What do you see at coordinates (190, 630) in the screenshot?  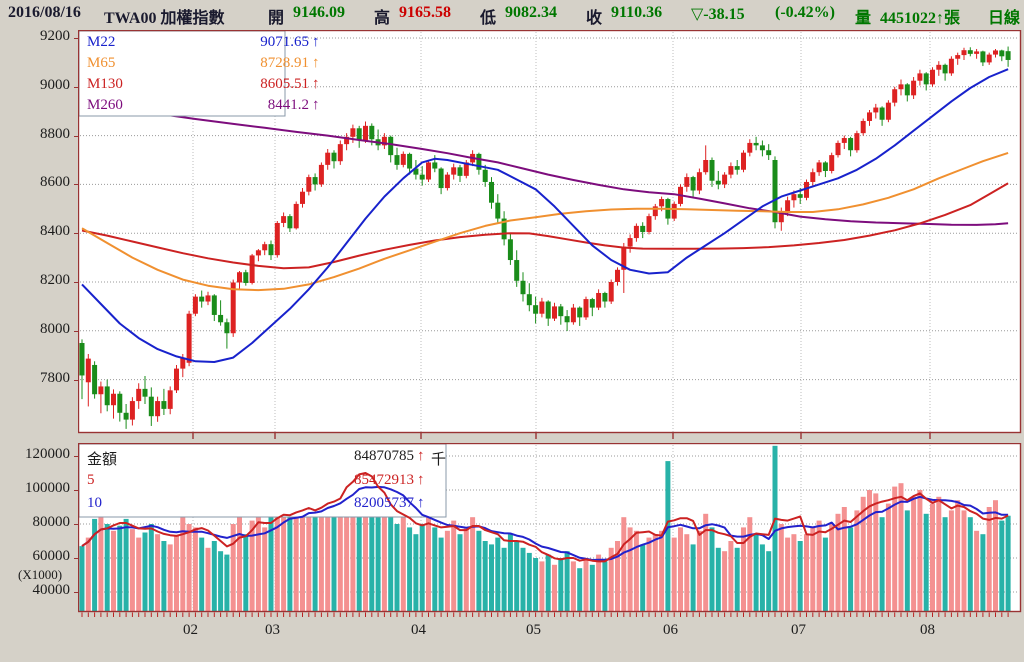 I see `x-month-label-02: 02` at bounding box center [190, 630].